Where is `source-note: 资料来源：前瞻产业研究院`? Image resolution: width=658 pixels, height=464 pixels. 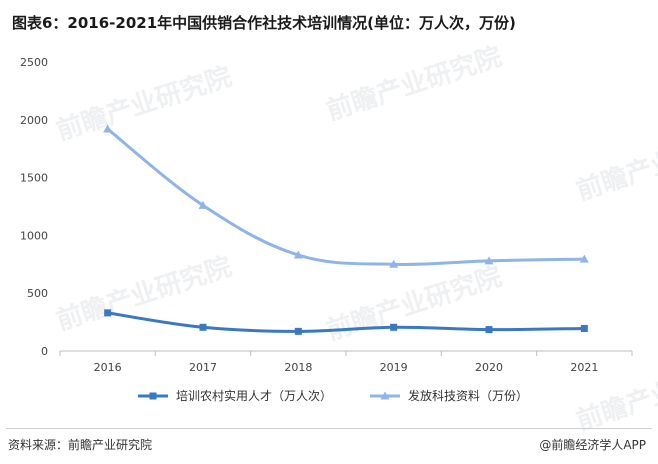 source-note: 资料来源：前瞻产业研究院 is located at coordinates (80, 445).